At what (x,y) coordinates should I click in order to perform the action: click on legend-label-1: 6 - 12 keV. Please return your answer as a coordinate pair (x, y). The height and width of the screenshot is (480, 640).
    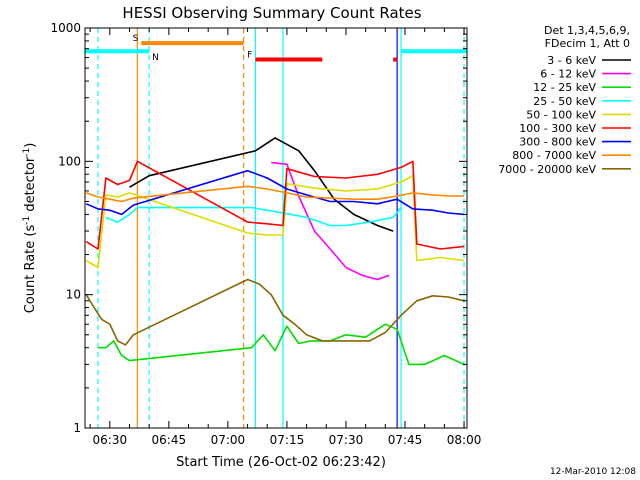
    Looking at the image, I should click on (568, 74).